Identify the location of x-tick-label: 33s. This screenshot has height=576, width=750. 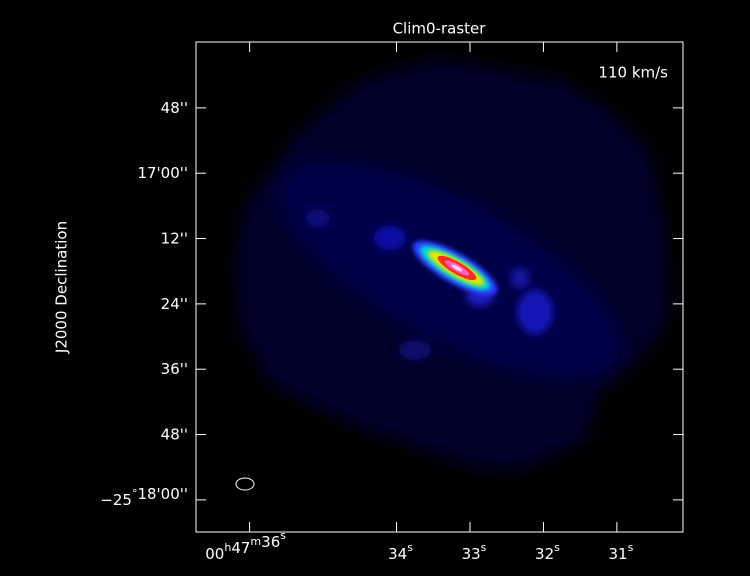
(474, 552).